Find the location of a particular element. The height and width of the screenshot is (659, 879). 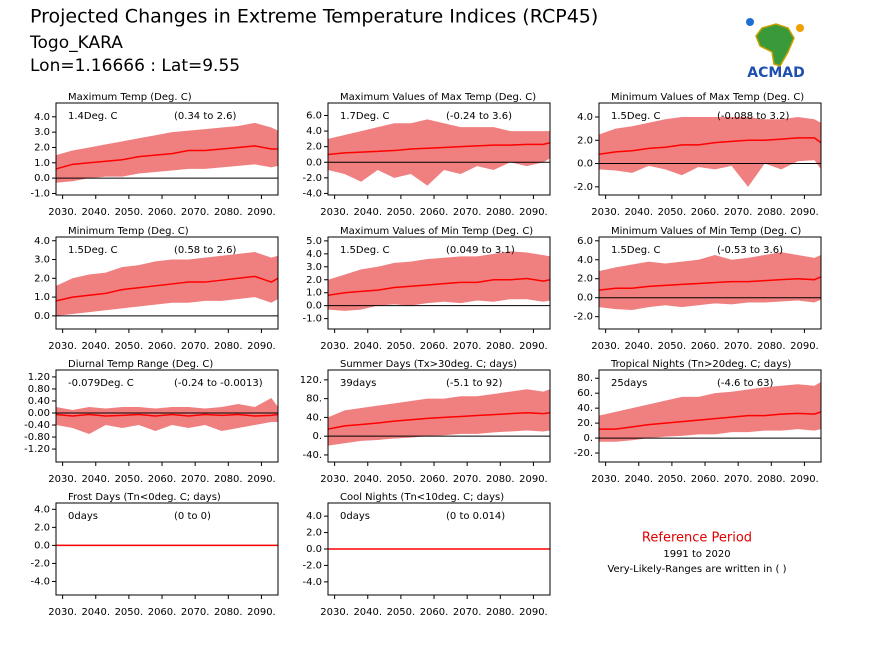

coords: Lon=1.16666 : Lat=9.55 is located at coordinates (135, 66).